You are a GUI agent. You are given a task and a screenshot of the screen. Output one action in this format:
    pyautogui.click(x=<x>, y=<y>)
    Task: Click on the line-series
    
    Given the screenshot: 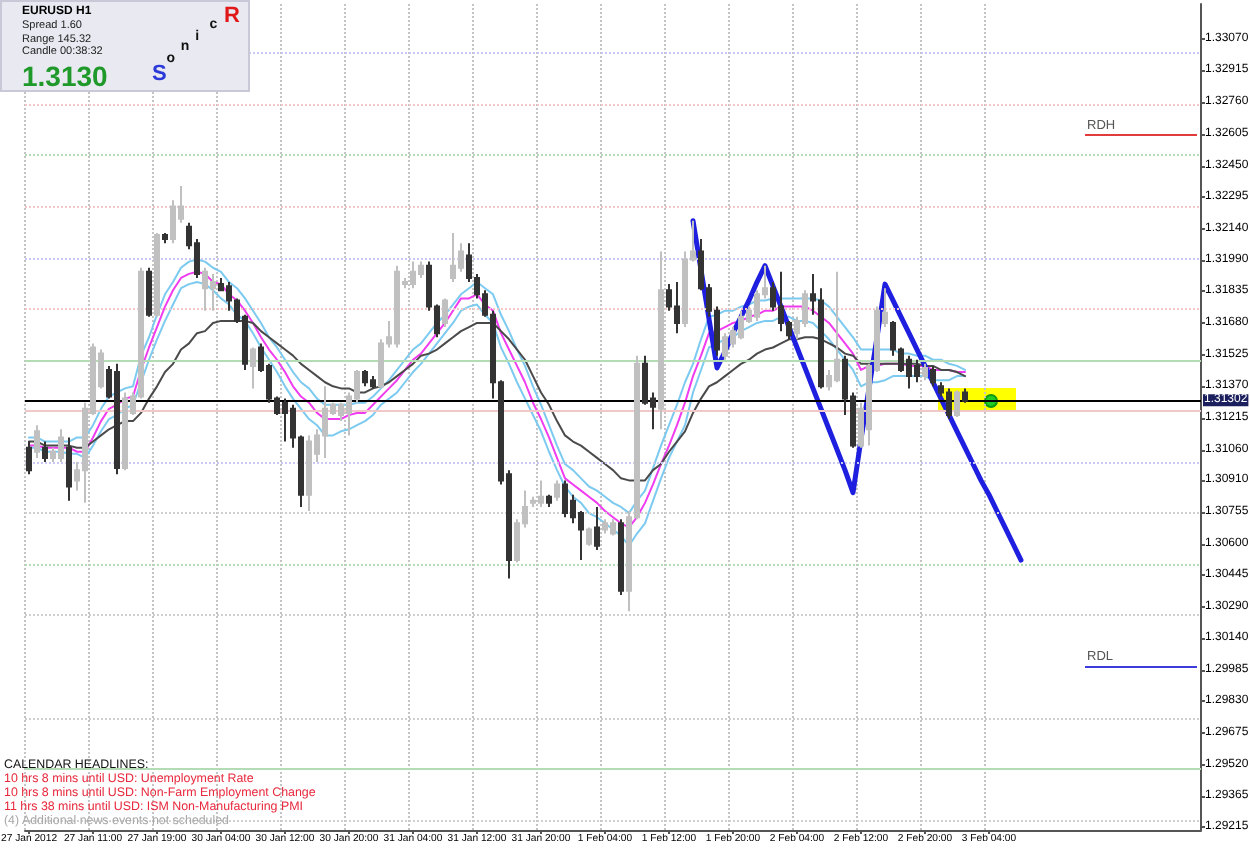 What is the action you would take?
    pyautogui.click(x=497, y=400)
    